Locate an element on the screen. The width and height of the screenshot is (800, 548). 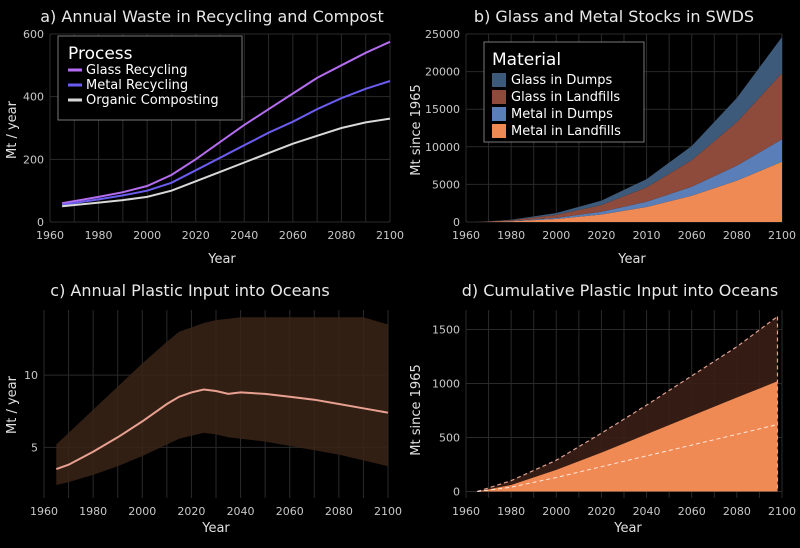
panel-d-ylabel: Mt since 1965 is located at coordinates (416, 409).